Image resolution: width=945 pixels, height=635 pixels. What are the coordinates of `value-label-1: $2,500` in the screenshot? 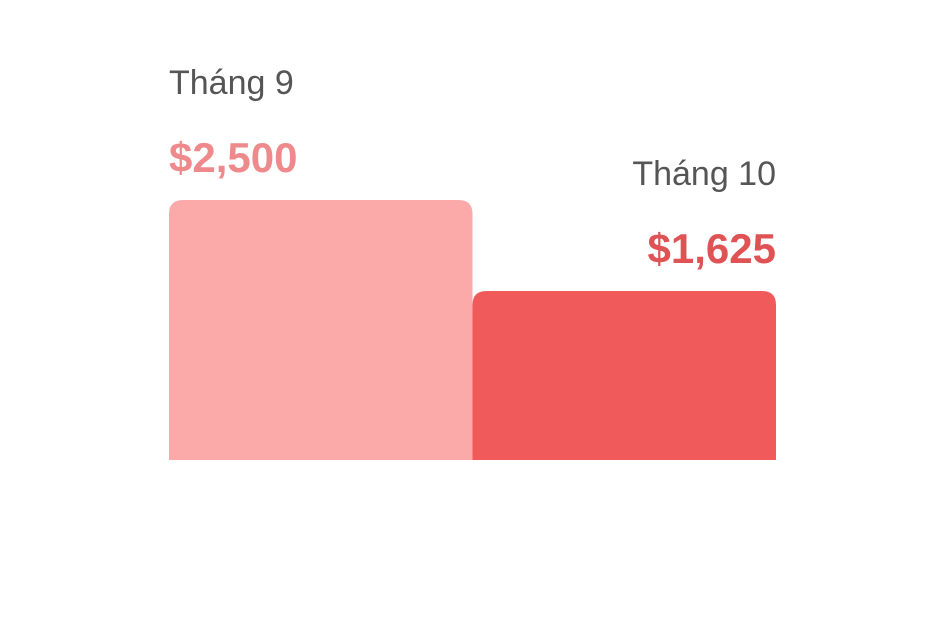 It's located at (233, 157).